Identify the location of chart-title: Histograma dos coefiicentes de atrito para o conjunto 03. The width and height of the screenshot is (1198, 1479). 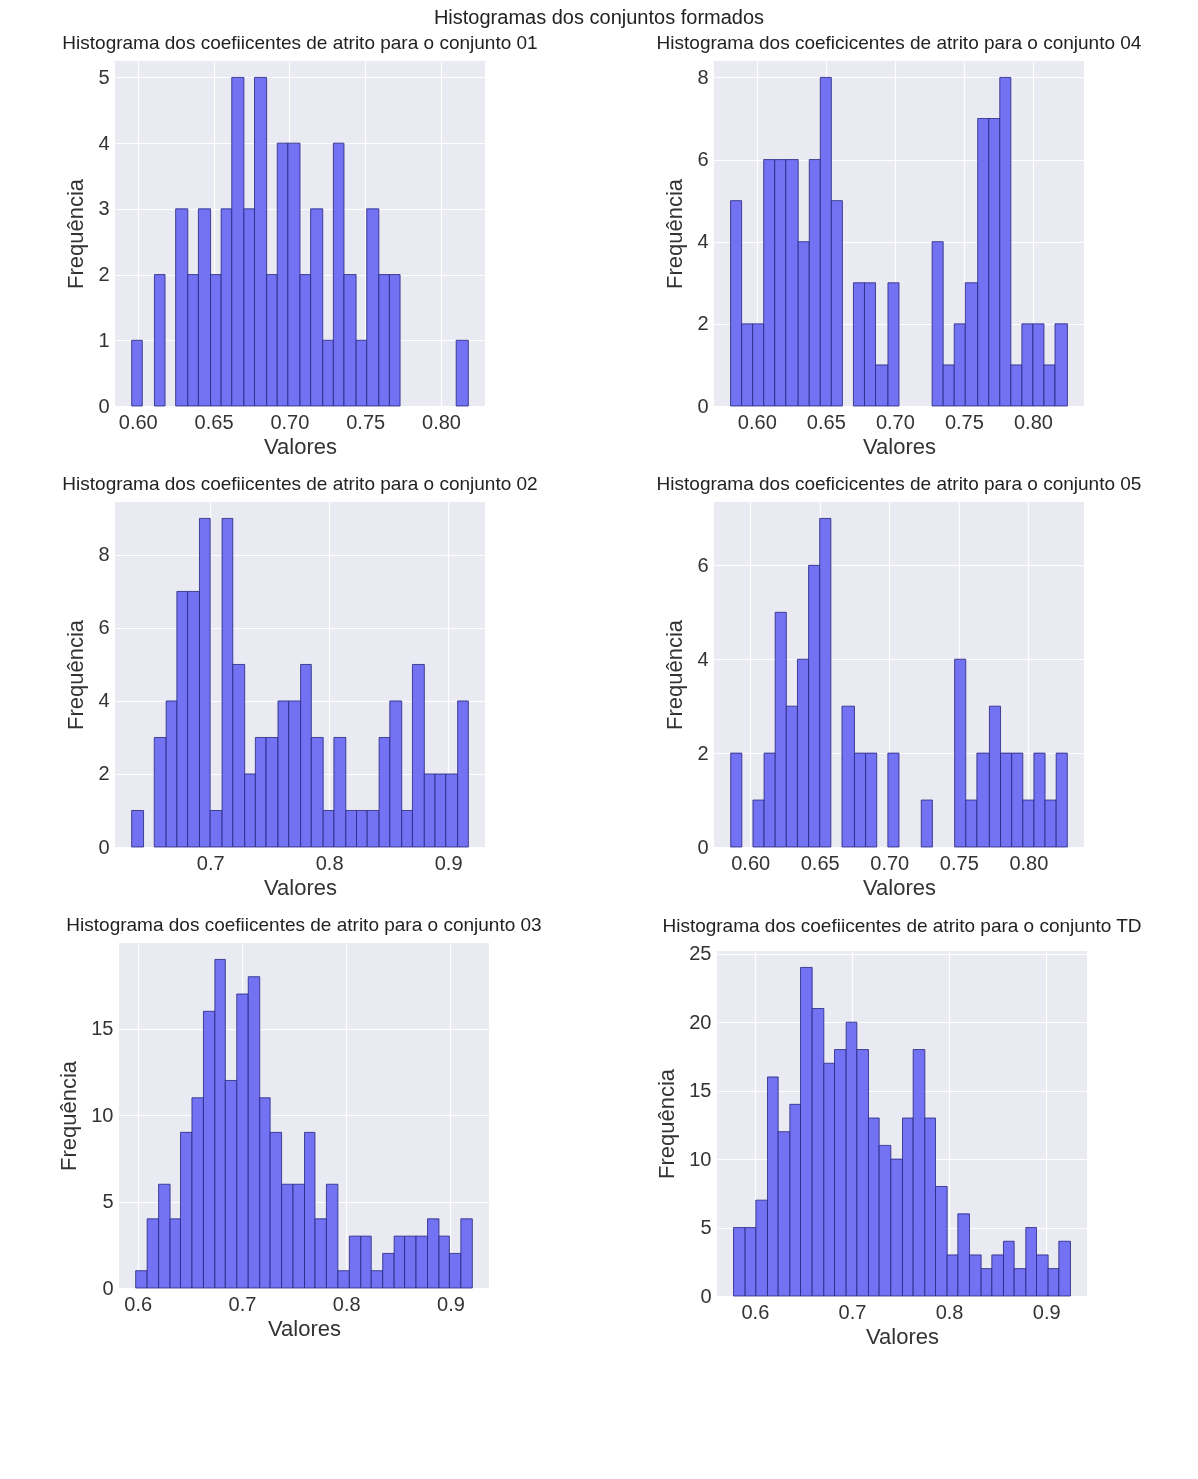
(304, 924).